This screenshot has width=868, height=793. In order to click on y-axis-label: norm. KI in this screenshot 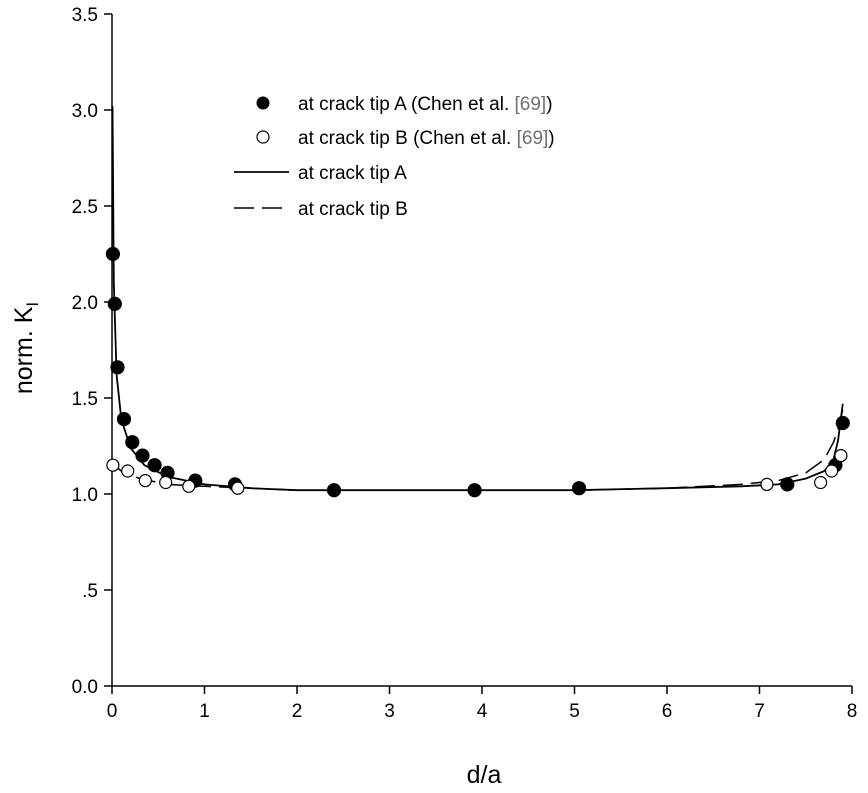, I will do `click(26, 348)`.